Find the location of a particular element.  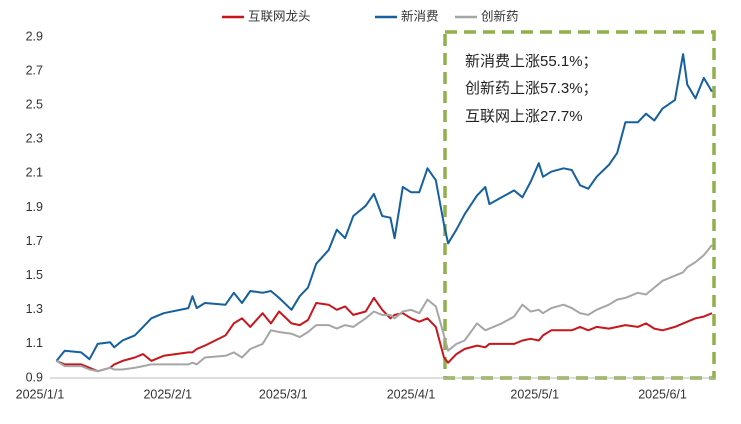

y-tick-label: 2.1 is located at coordinates (34, 173).